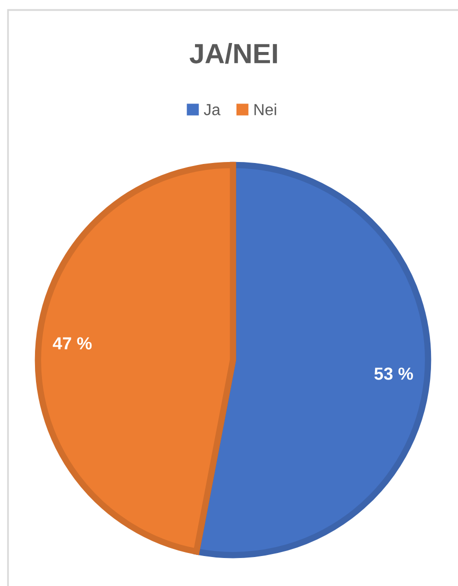 The height and width of the screenshot is (586, 458). I want to click on chart-title: JA/NEI, so click(233, 53).